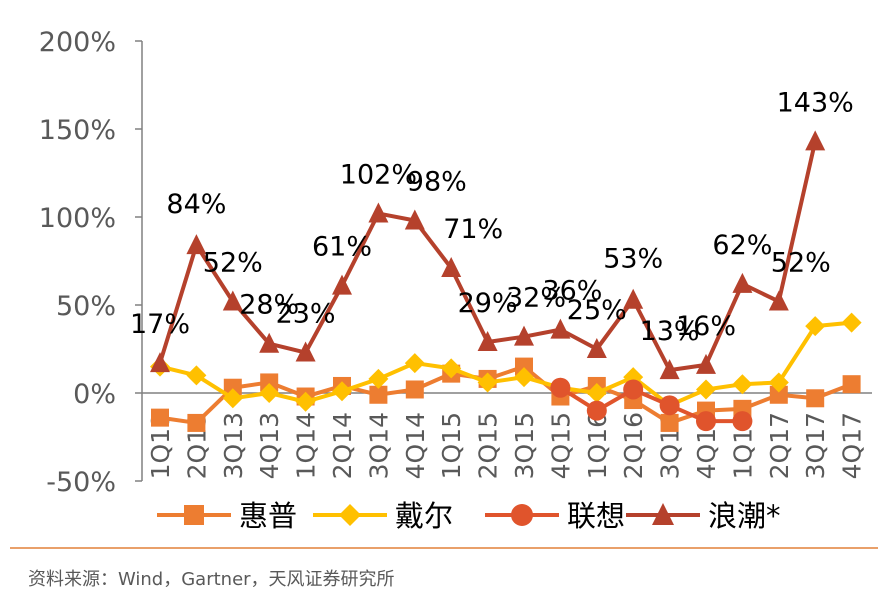 Image resolution: width=892 pixels, height=596 pixels. I want to click on data-label: 16%, so click(706, 326).